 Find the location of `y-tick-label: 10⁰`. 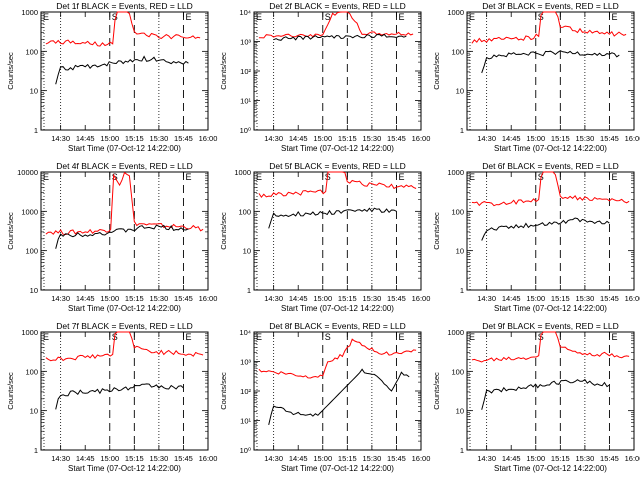

y-tick-label: 10⁰ is located at coordinates (245, 450).